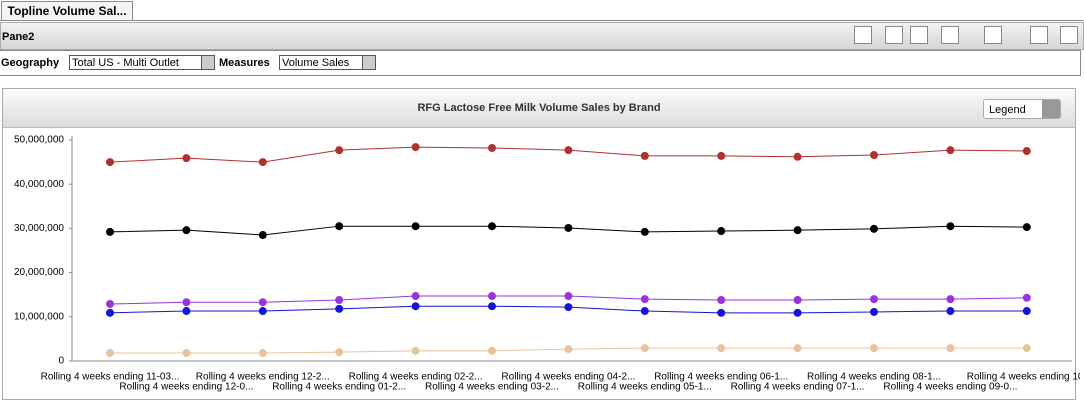 The width and height of the screenshot is (1084, 402). I want to click on x-tick-label: Rolling 4 weeks ending 10-, so click(1023, 377).